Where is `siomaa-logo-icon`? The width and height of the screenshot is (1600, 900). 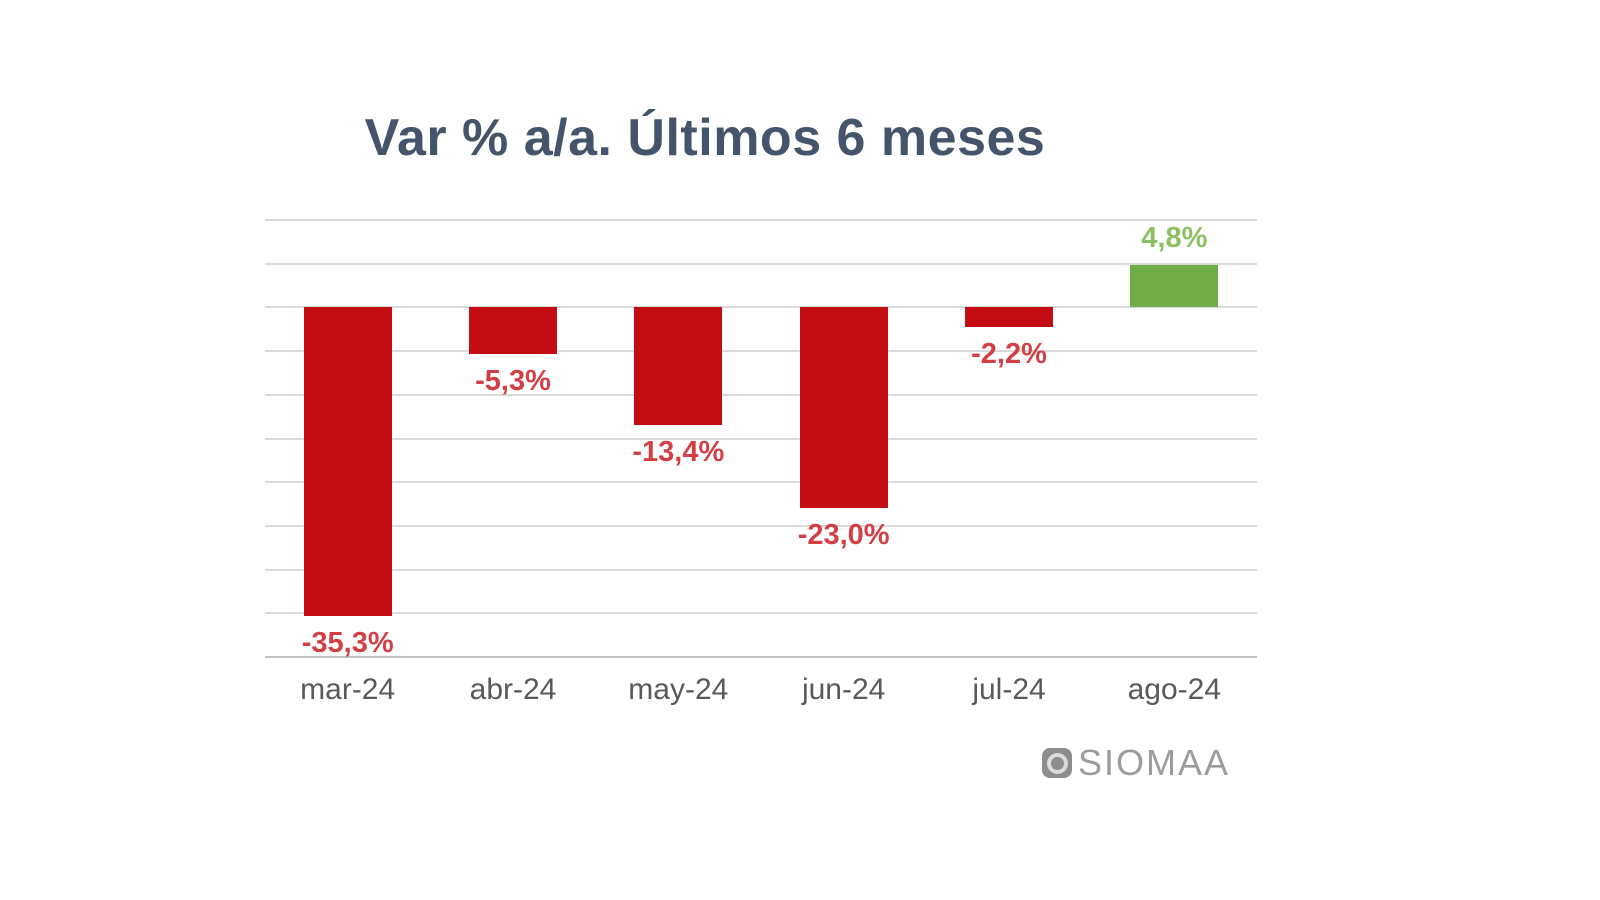 siomaa-logo-icon is located at coordinates (1057, 763).